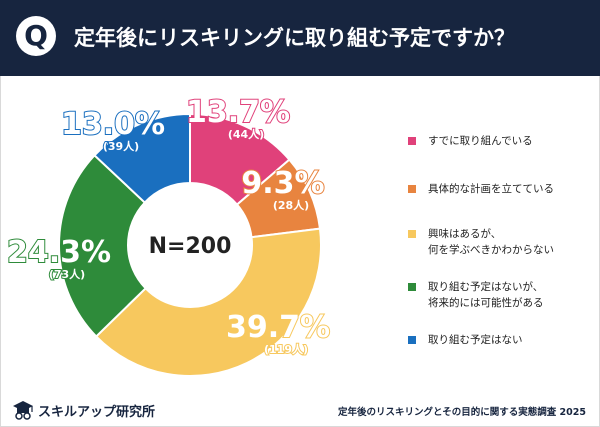  What do you see at coordinates (36, 36) in the screenshot?
I see `question-badge: Q` at bounding box center [36, 36].